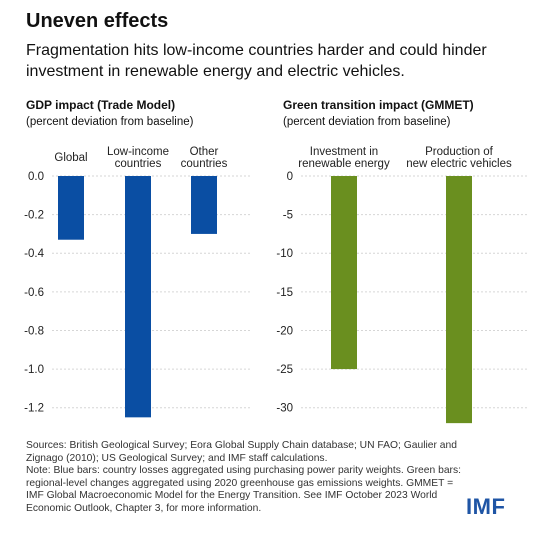  What do you see at coordinates (284, 370) in the screenshot?
I see `y-tick-label: -25` at bounding box center [284, 370].